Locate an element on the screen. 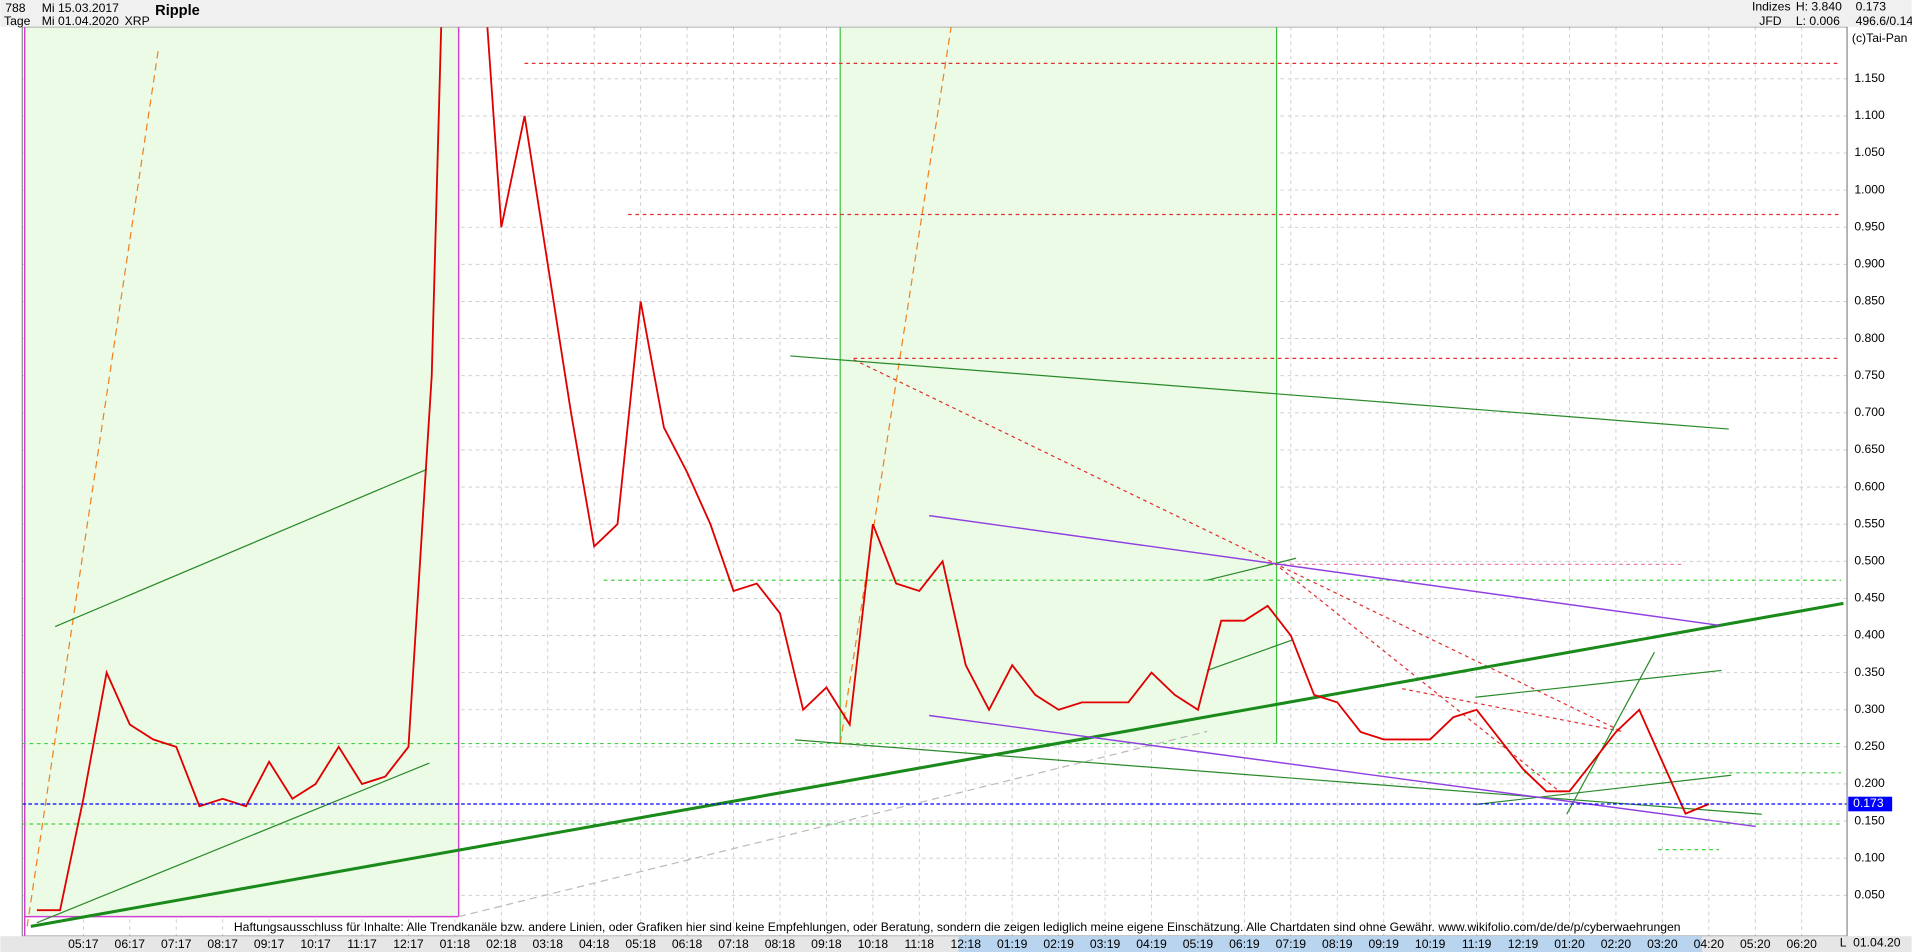 Image resolution: width=1912 pixels, height=952 pixels. x-tick-label: 03:18 is located at coordinates (548, 944).